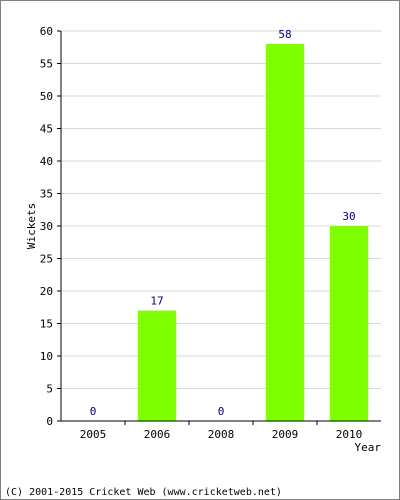  Describe the element at coordinates (349, 434) in the screenshot. I see `x-tick-label: 2010` at that location.